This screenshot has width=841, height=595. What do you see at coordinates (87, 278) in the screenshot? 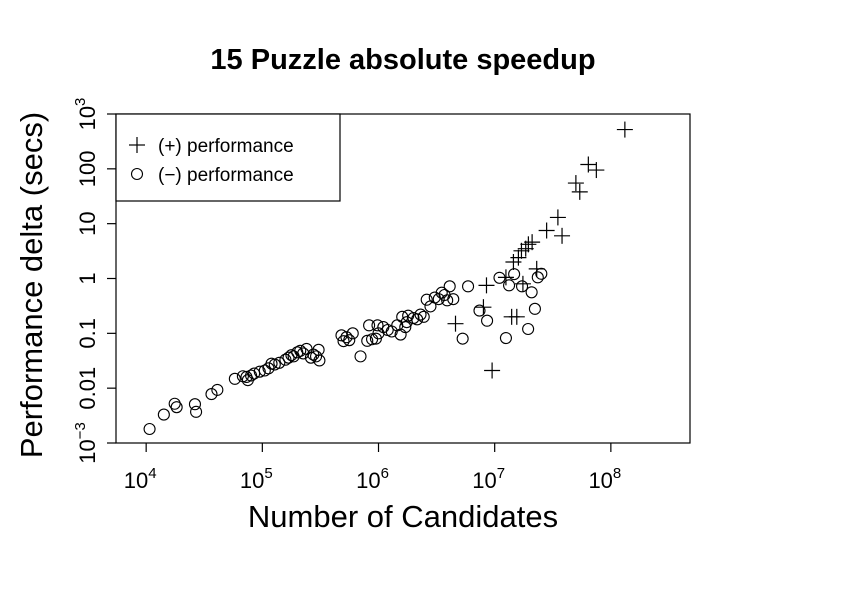
I see `y-tick-label: 1` at bounding box center [87, 278].